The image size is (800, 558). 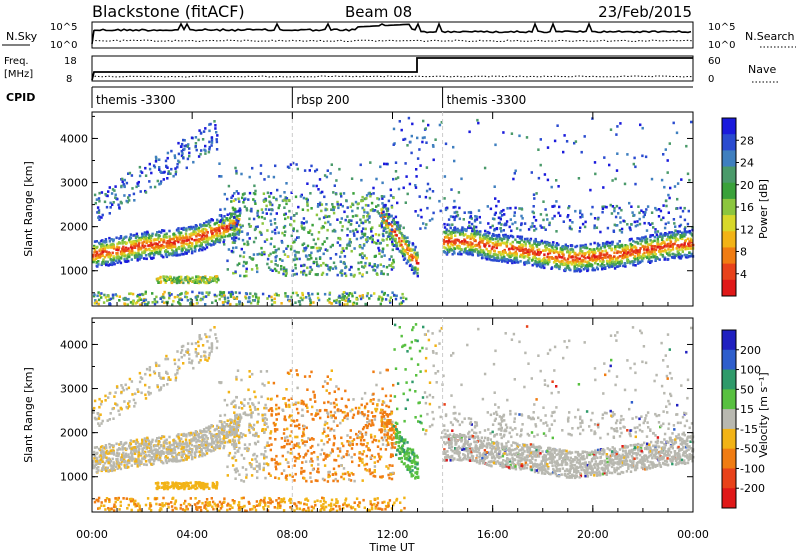 I want to click on freq-unit: [MHz], so click(x=18, y=74).